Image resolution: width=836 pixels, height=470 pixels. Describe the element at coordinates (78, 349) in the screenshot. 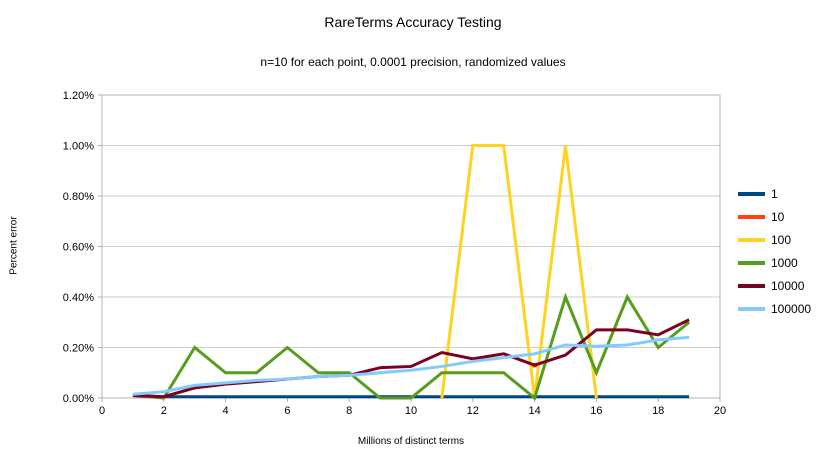

I see `y-tick-label: 0.20%` at that location.